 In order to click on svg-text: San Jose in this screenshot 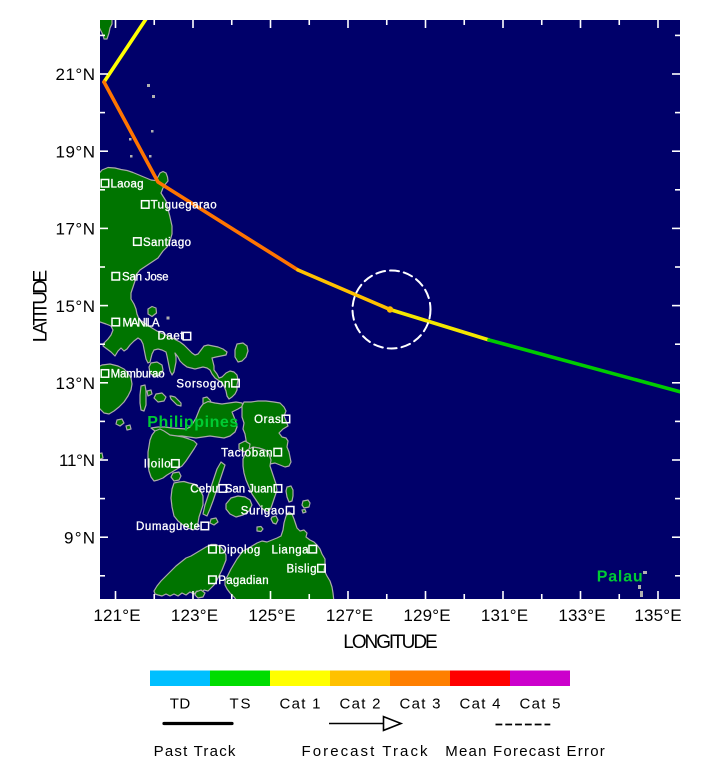, I will do `click(145, 278)`.